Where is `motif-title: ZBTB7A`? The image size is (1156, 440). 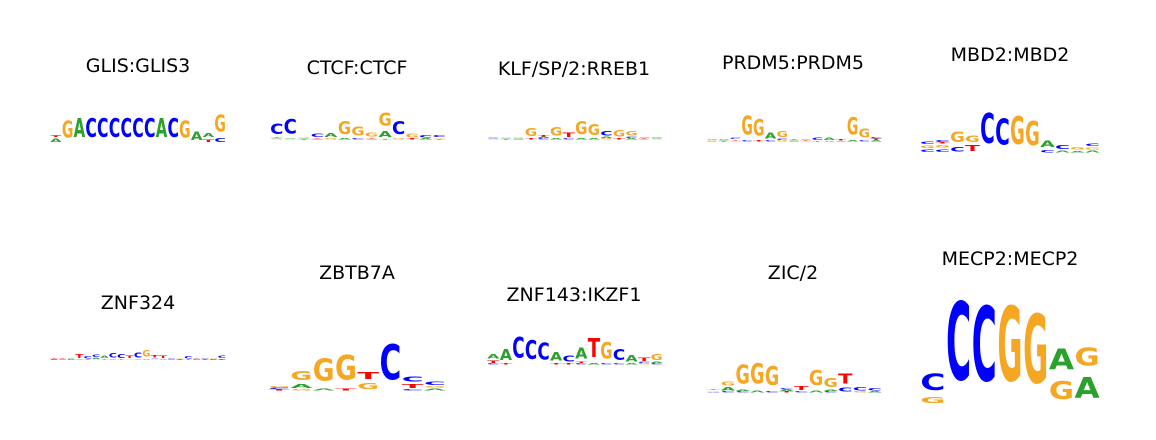 motif-title: ZBTB7A is located at coordinates (357, 273).